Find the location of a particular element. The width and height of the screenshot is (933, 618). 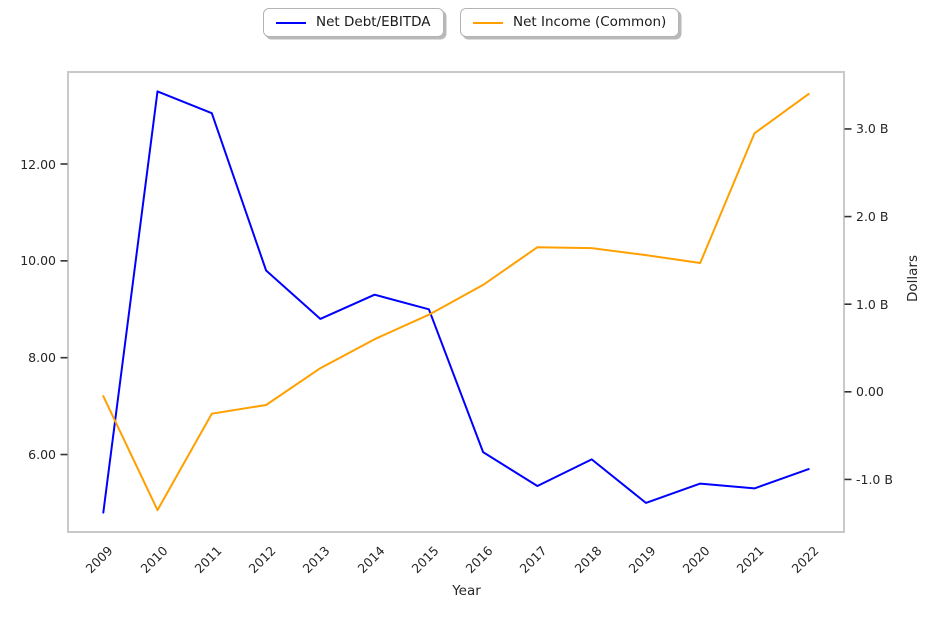

left-axis-tick-label: 8.00 is located at coordinates (42, 358).